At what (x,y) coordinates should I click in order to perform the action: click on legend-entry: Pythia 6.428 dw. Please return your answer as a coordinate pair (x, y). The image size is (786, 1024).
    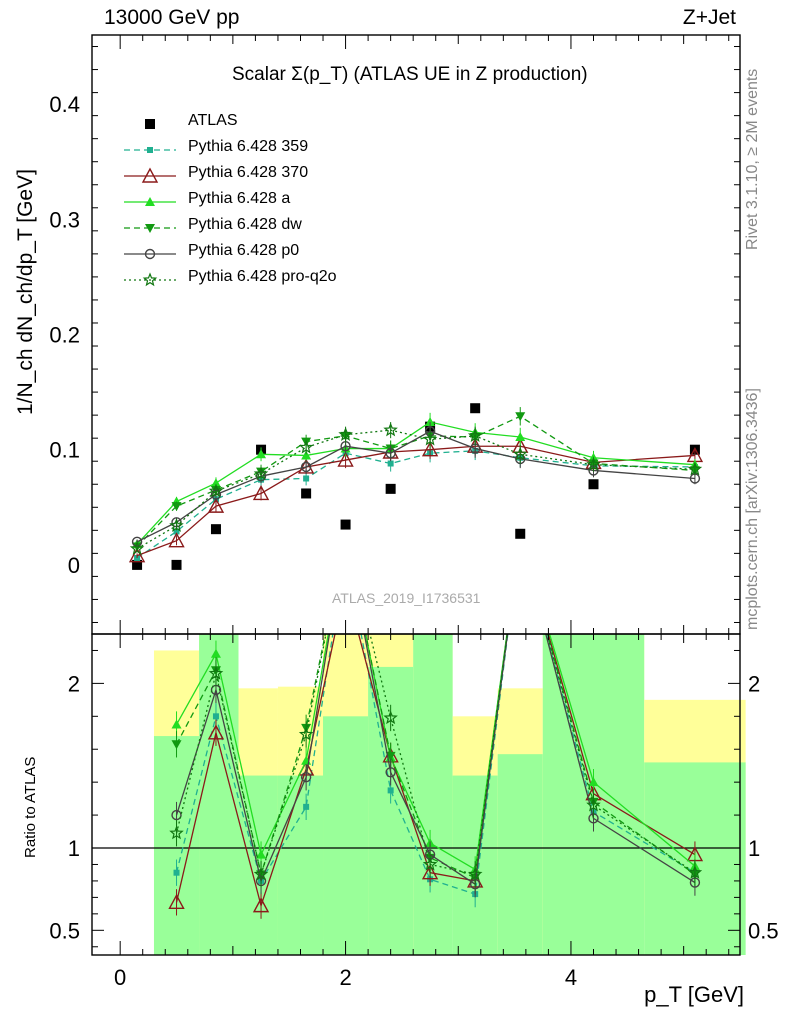
    Looking at the image, I should click on (284, 228).